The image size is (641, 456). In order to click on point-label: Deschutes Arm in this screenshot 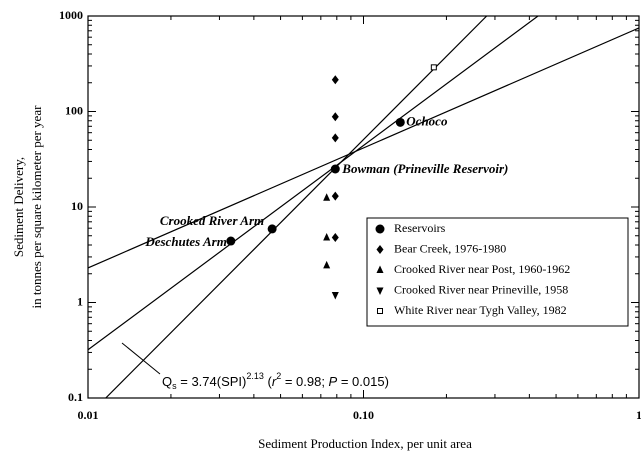, I will do `click(185, 241)`.